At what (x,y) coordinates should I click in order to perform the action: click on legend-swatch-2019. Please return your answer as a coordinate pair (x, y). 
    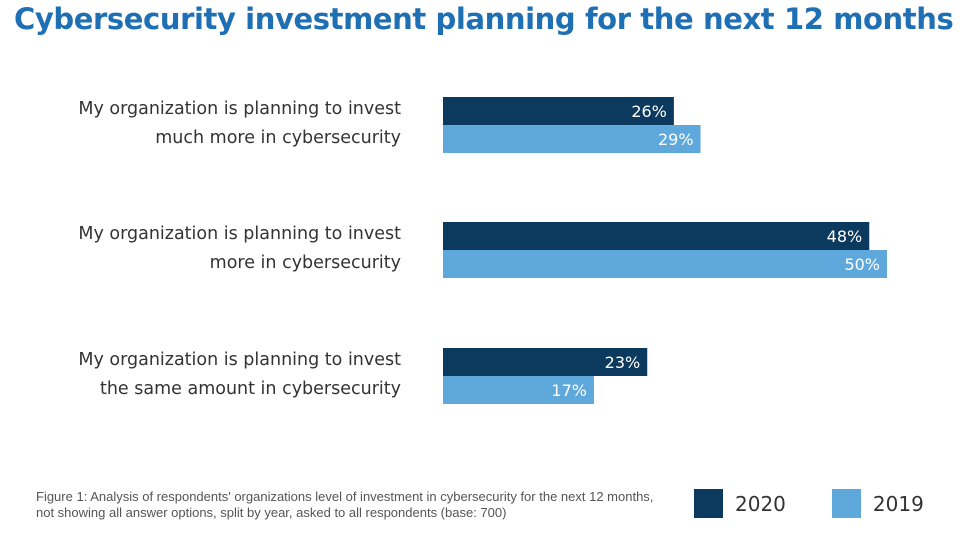
    Looking at the image, I should click on (846, 503).